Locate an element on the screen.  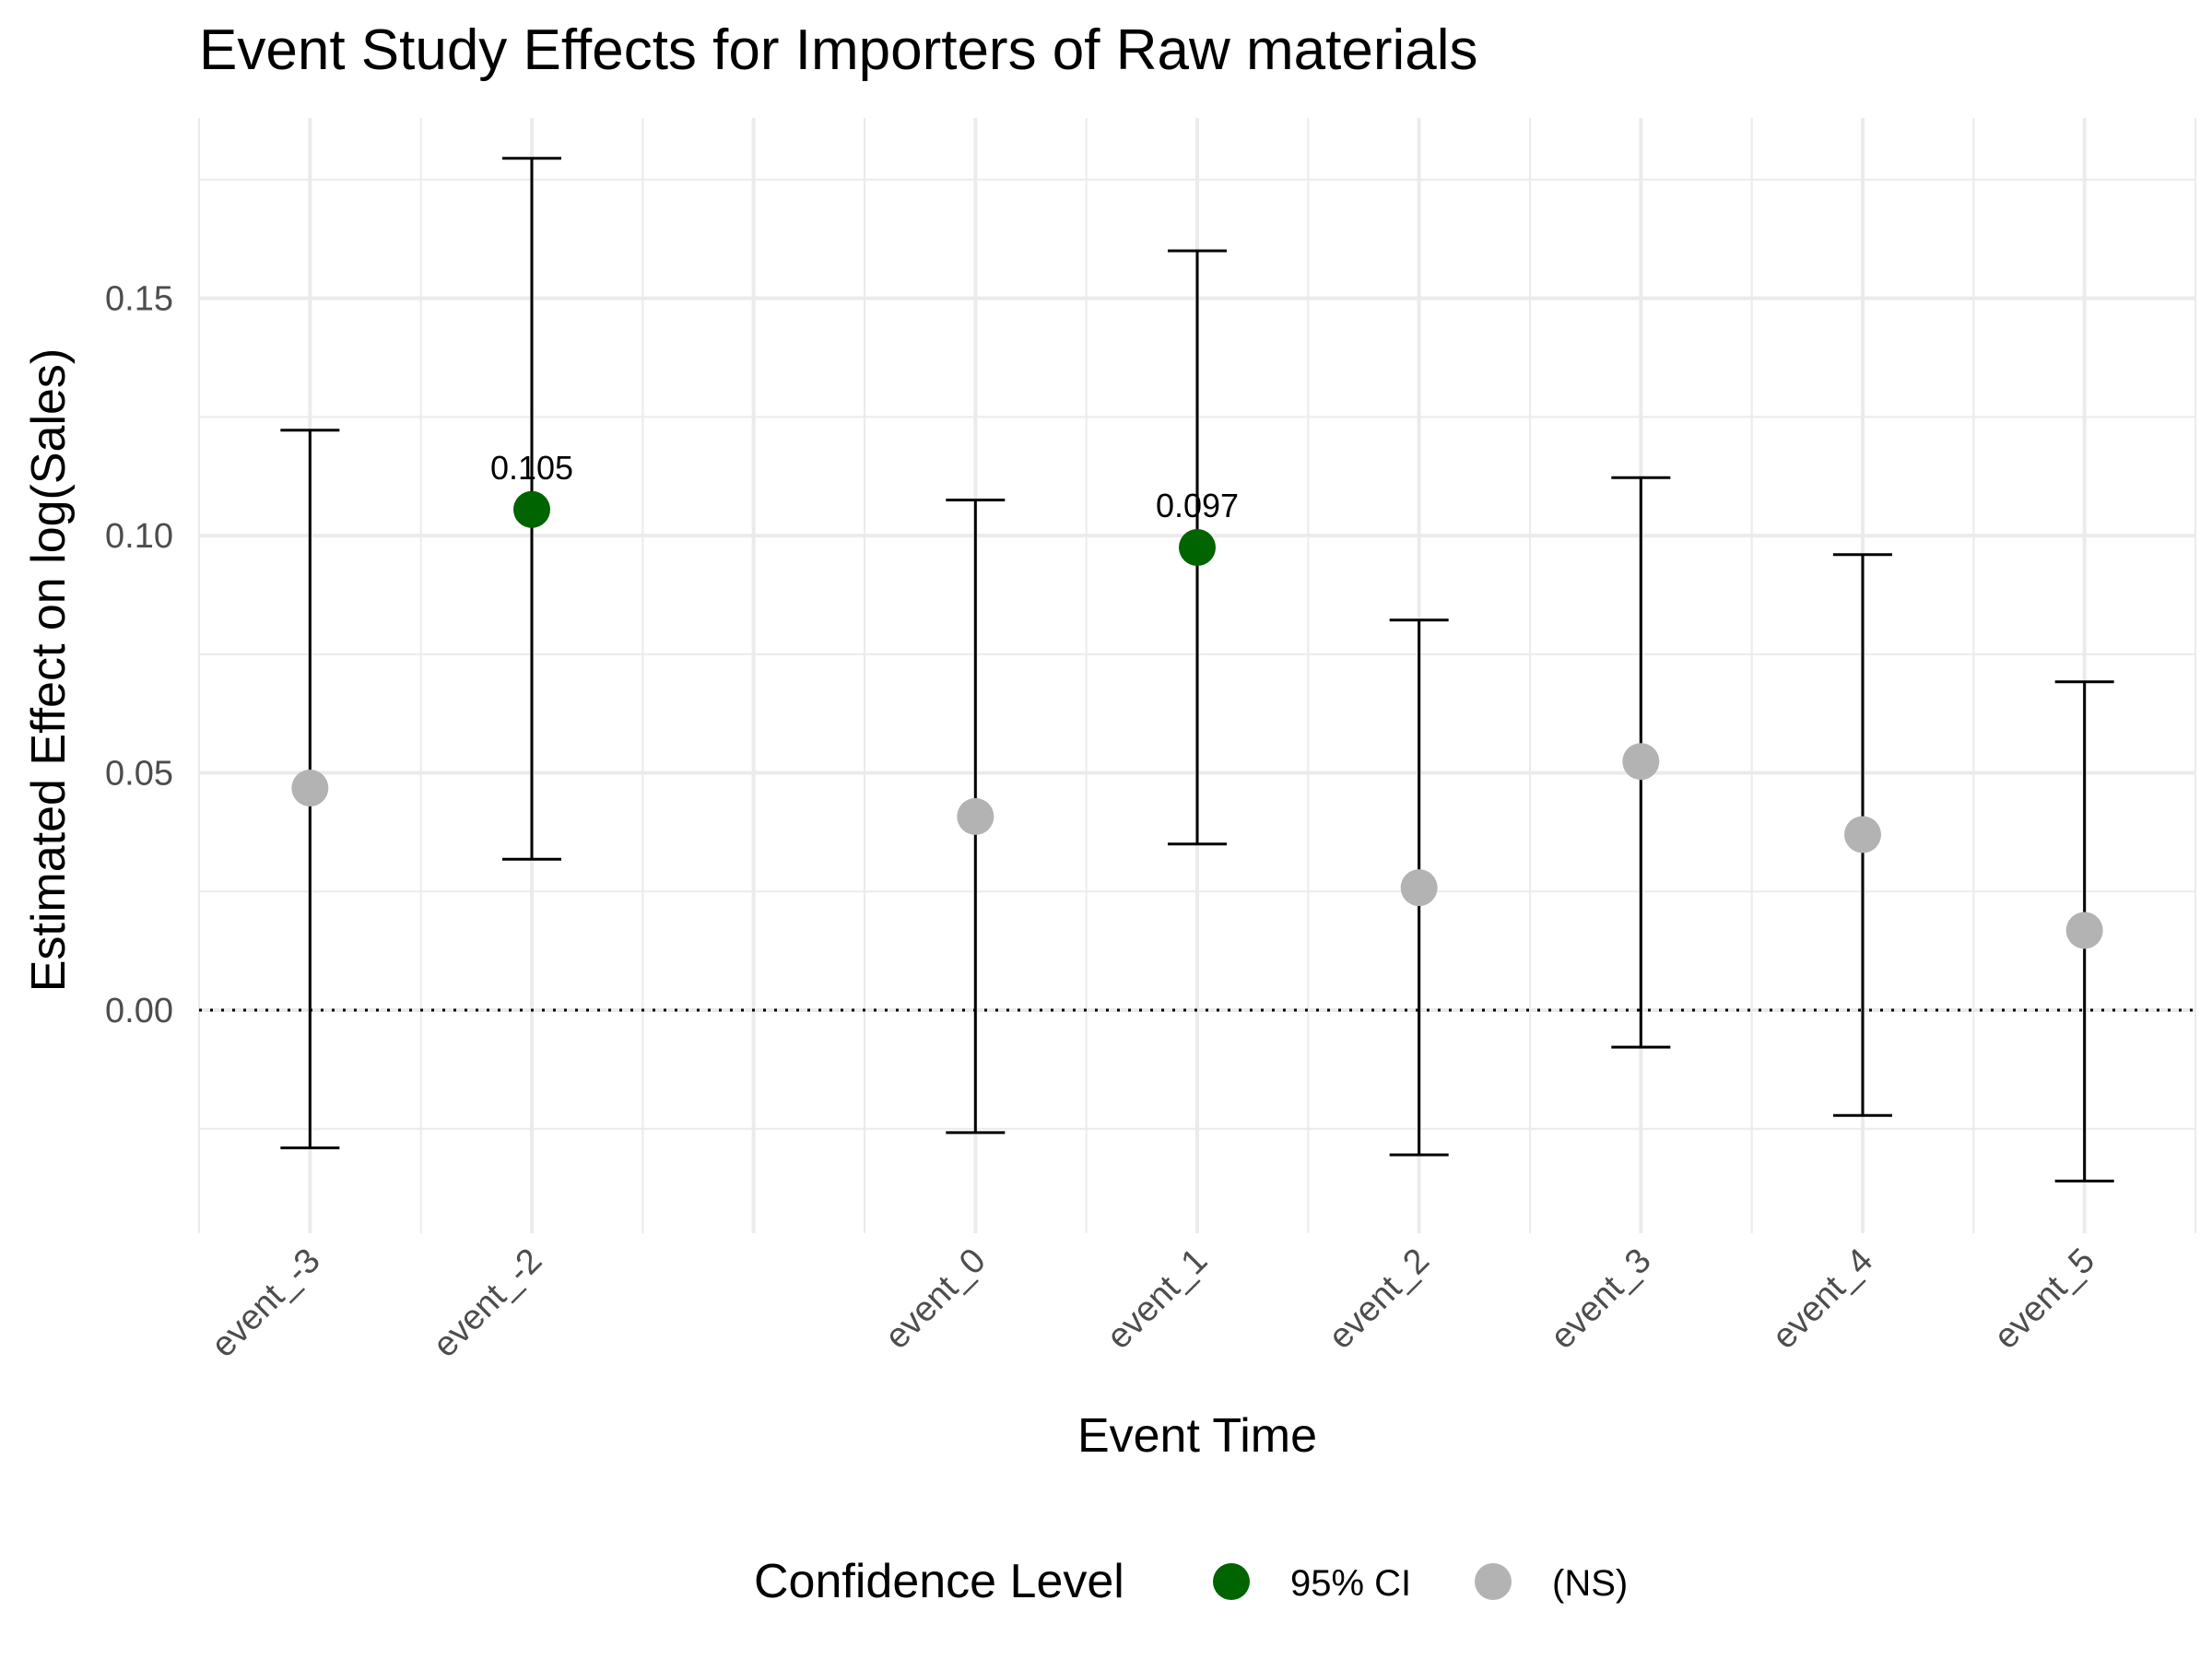
point-labels: 0.105 0.097 is located at coordinates (864, 486).